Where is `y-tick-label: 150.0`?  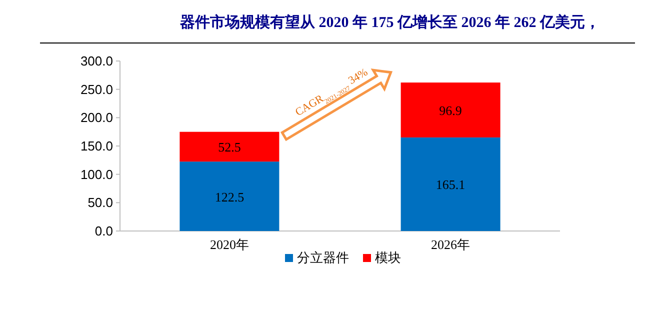
y-tick-label: 150.0 is located at coordinates (96, 146).